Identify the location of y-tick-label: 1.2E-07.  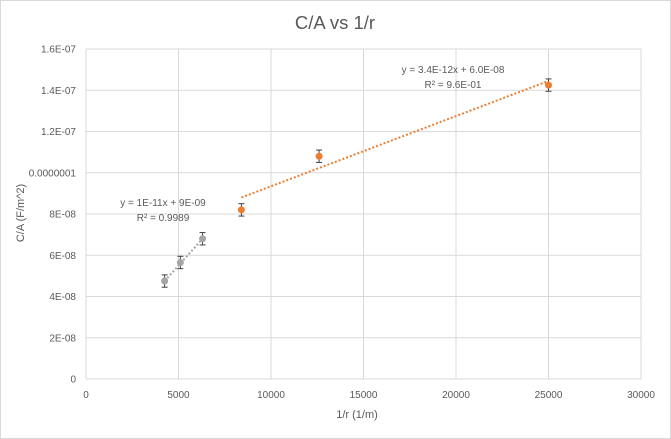
(58, 132).